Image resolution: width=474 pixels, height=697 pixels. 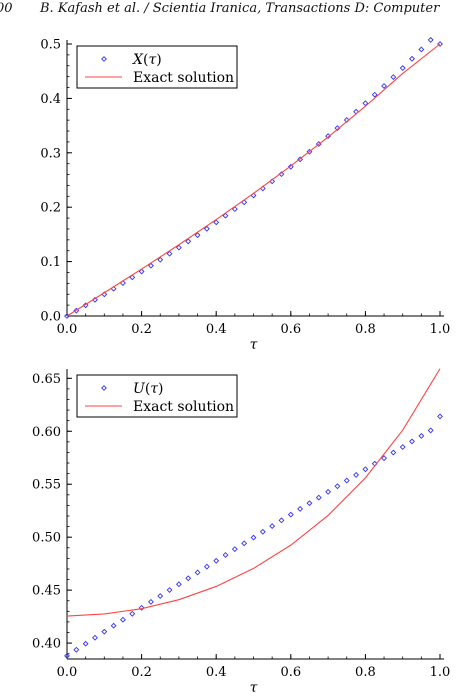 What do you see at coordinates (50, 317) in the screenshot?
I see `y-tick-label: 0.0` at bounding box center [50, 317].